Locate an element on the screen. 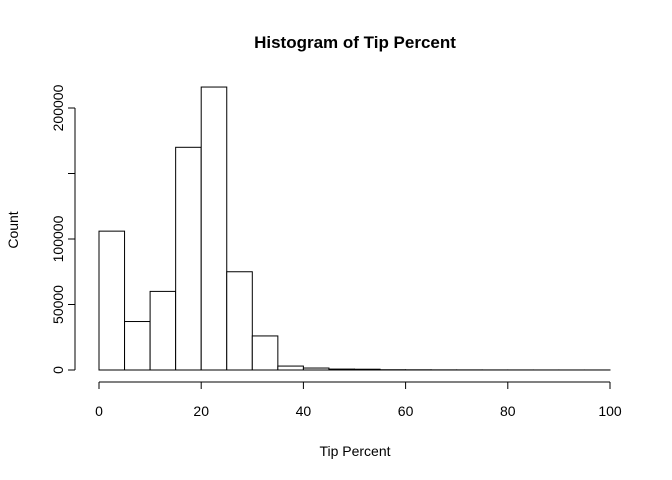 This screenshot has width=672, height=480. x-tick-label: 0 is located at coordinates (99, 411).